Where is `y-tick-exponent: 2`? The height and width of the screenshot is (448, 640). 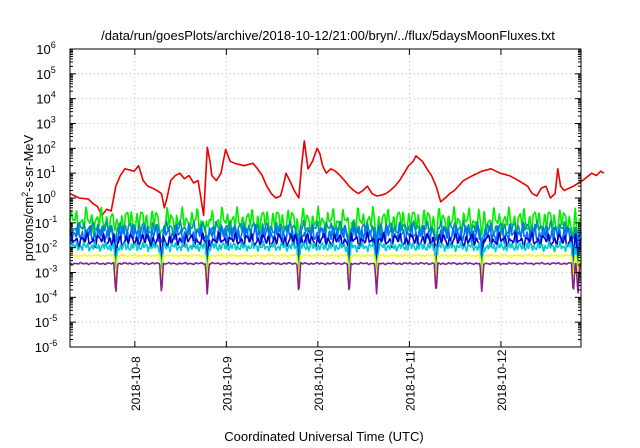
y-tick-exponent: 2 is located at coordinates (53, 144).